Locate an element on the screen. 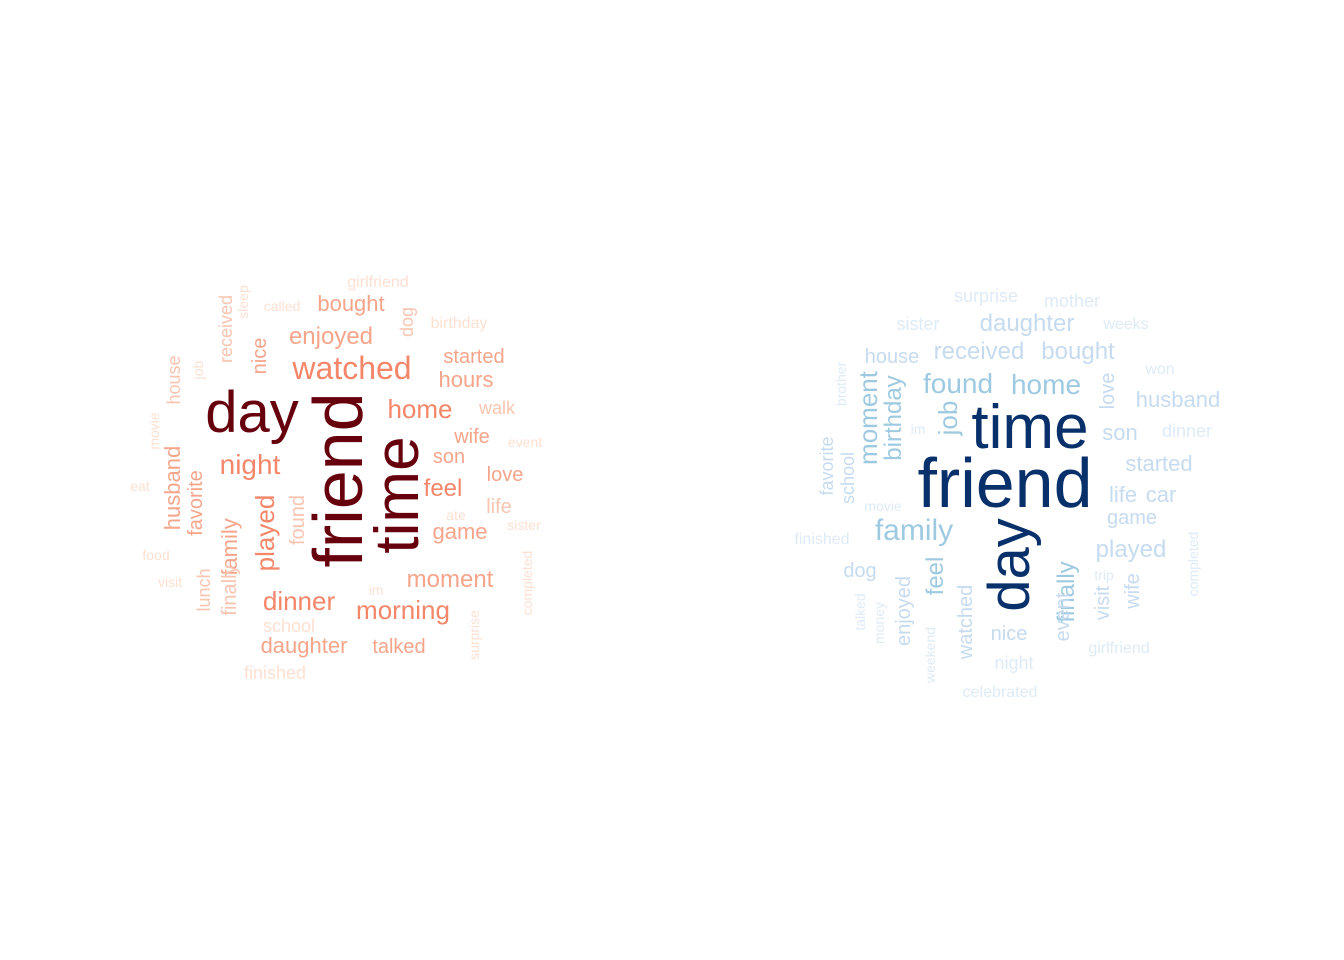 The width and height of the screenshot is (1344, 960). word-played: played is located at coordinates (1131, 549).